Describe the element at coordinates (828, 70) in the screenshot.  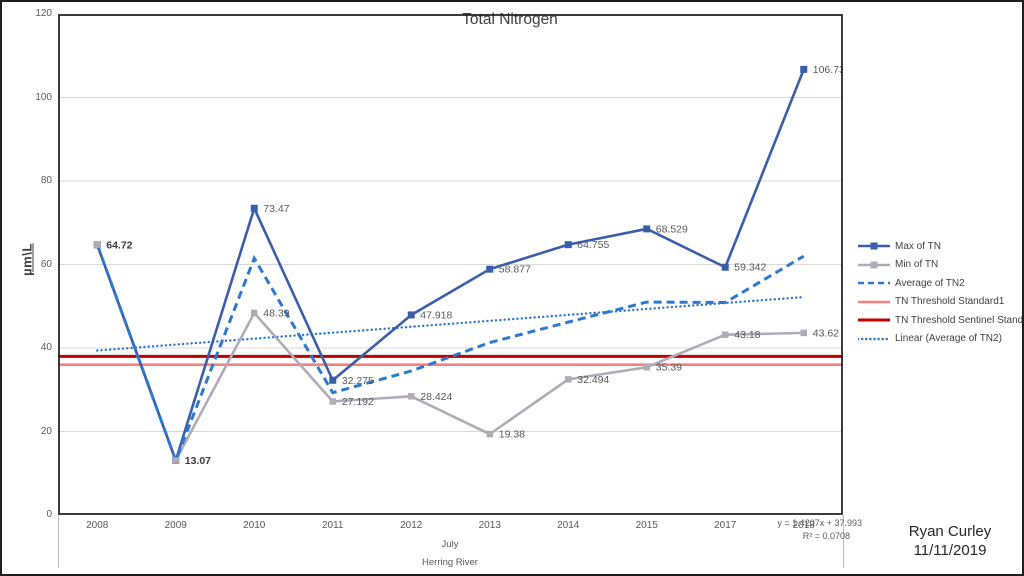
I see `data-label: 106.736883` at that location.